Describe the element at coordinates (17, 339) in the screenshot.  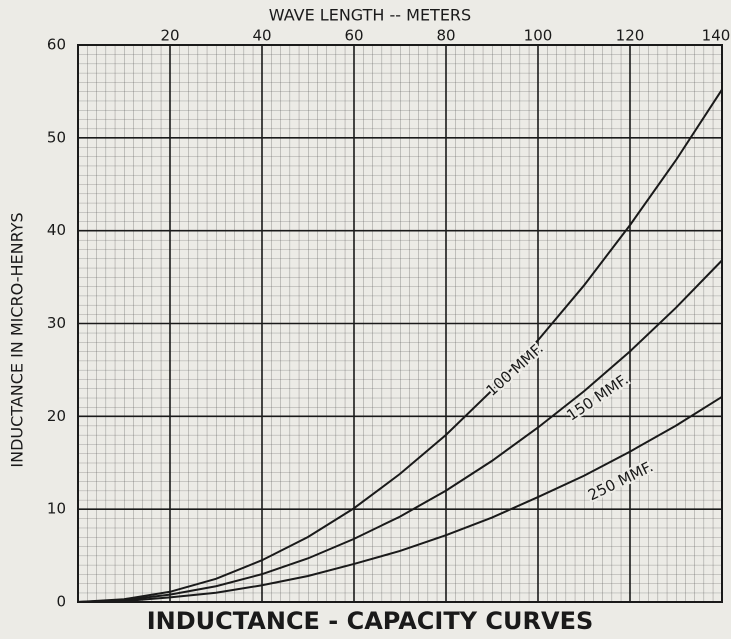
I see `y-axis-label: INDUCTANCE IN MICRO-HENRYS` at that location.